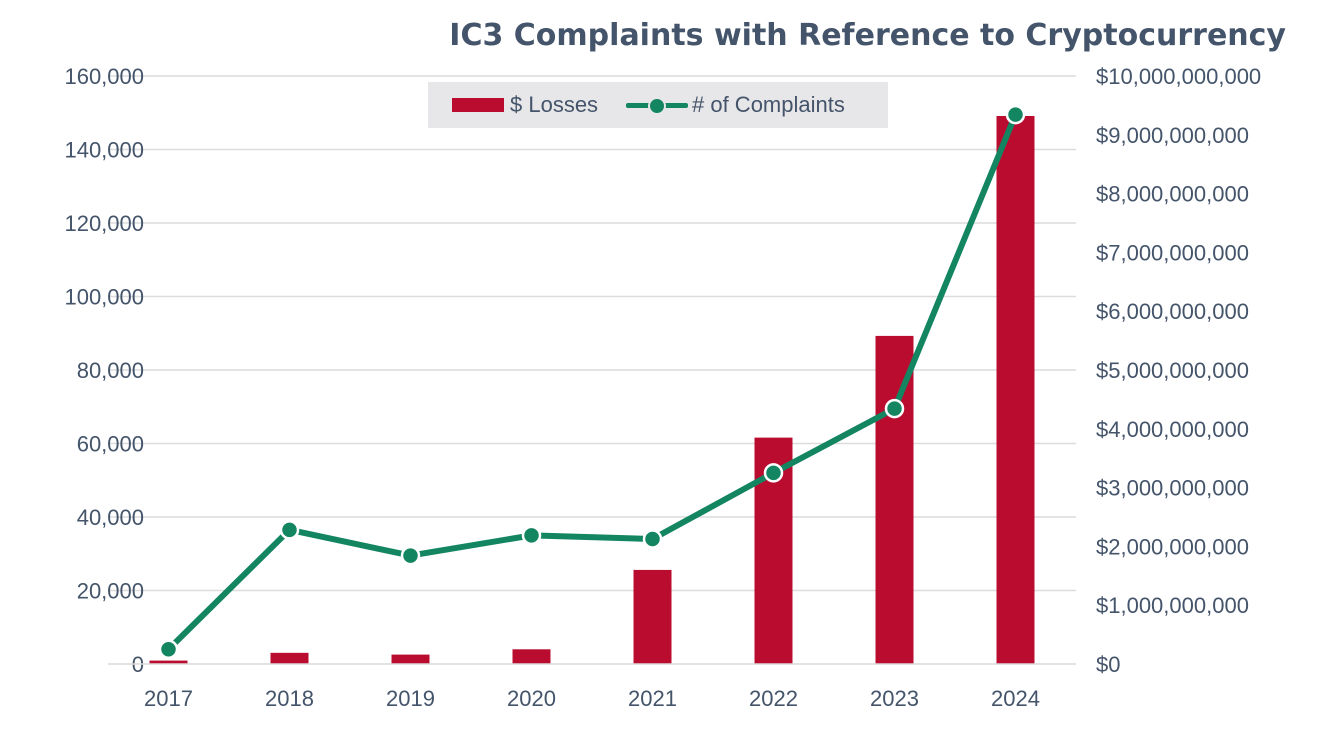 Image resolution: width=1342 pixels, height=754 pixels. What do you see at coordinates (1015, 389) in the screenshot?
I see `bar-losses-2024` at bounding box center [1015, 389].